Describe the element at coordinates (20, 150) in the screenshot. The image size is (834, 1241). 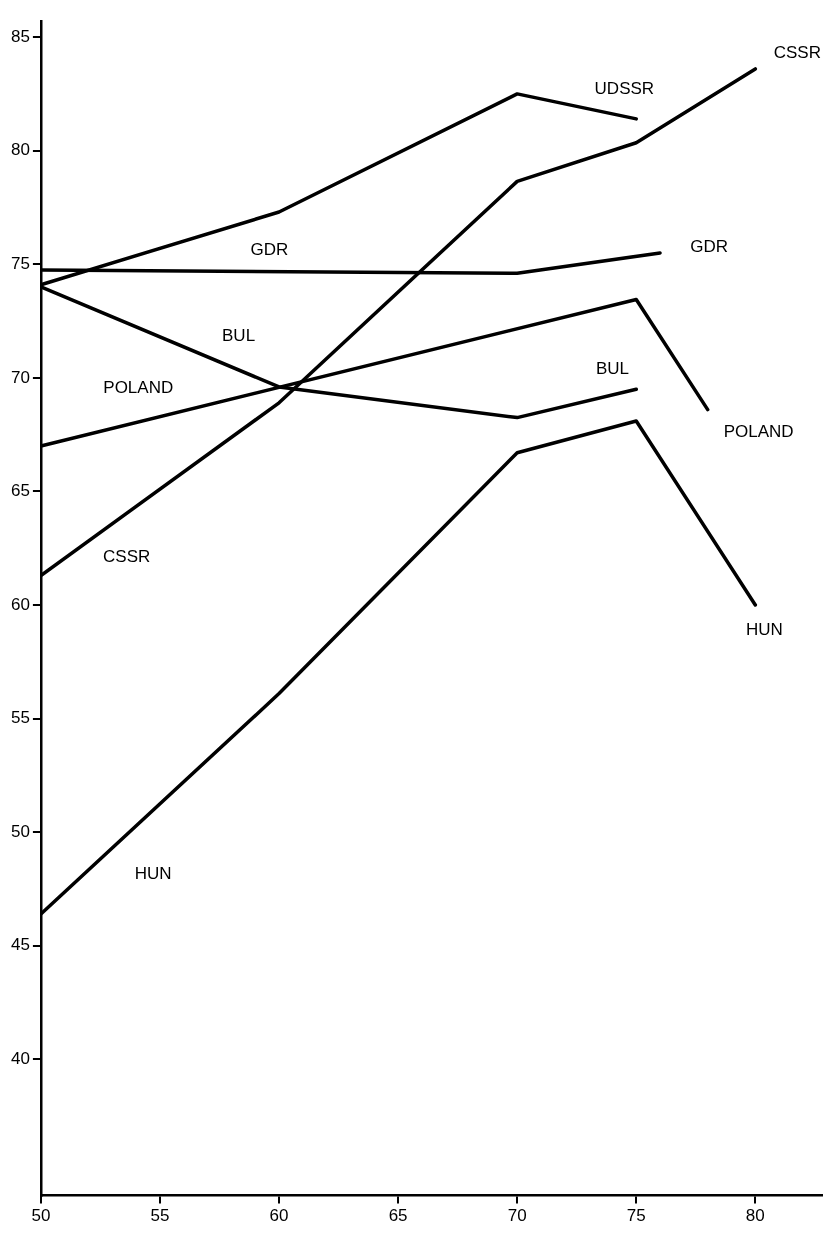
I see `y-tick-label: 80` at that location.